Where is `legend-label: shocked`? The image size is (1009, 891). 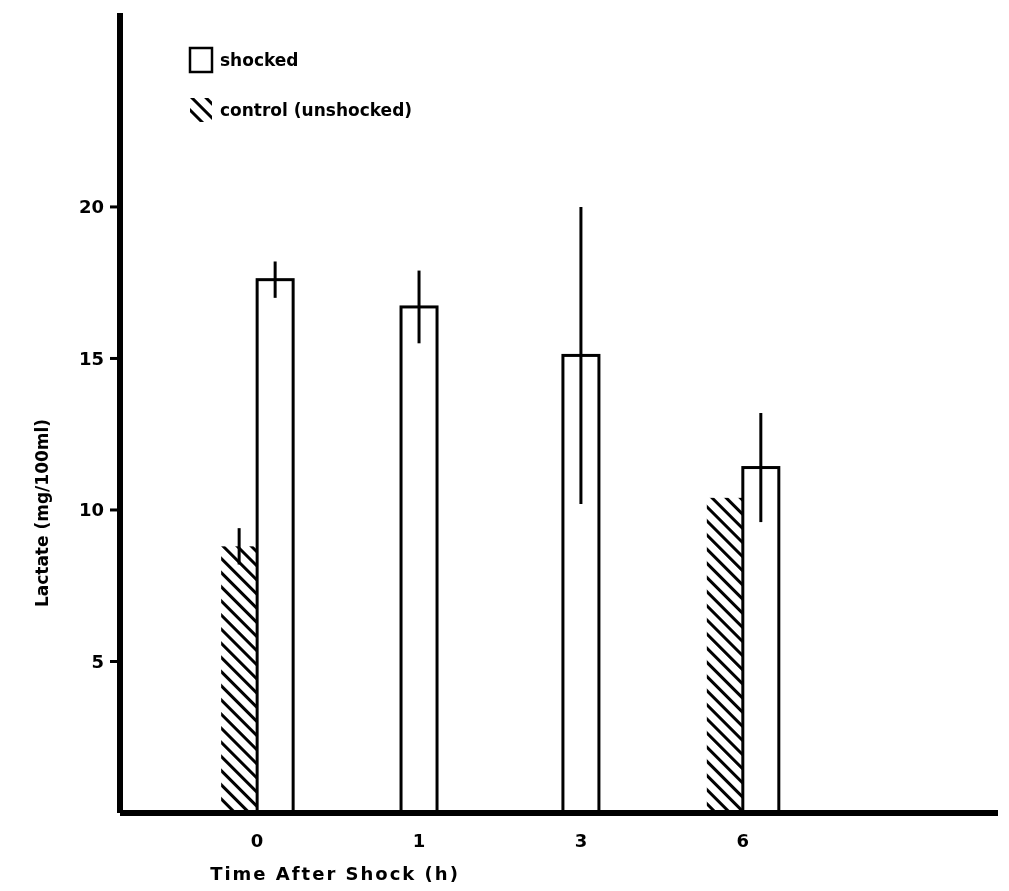
legend-label: shocked is located at coordinates (259, 59).